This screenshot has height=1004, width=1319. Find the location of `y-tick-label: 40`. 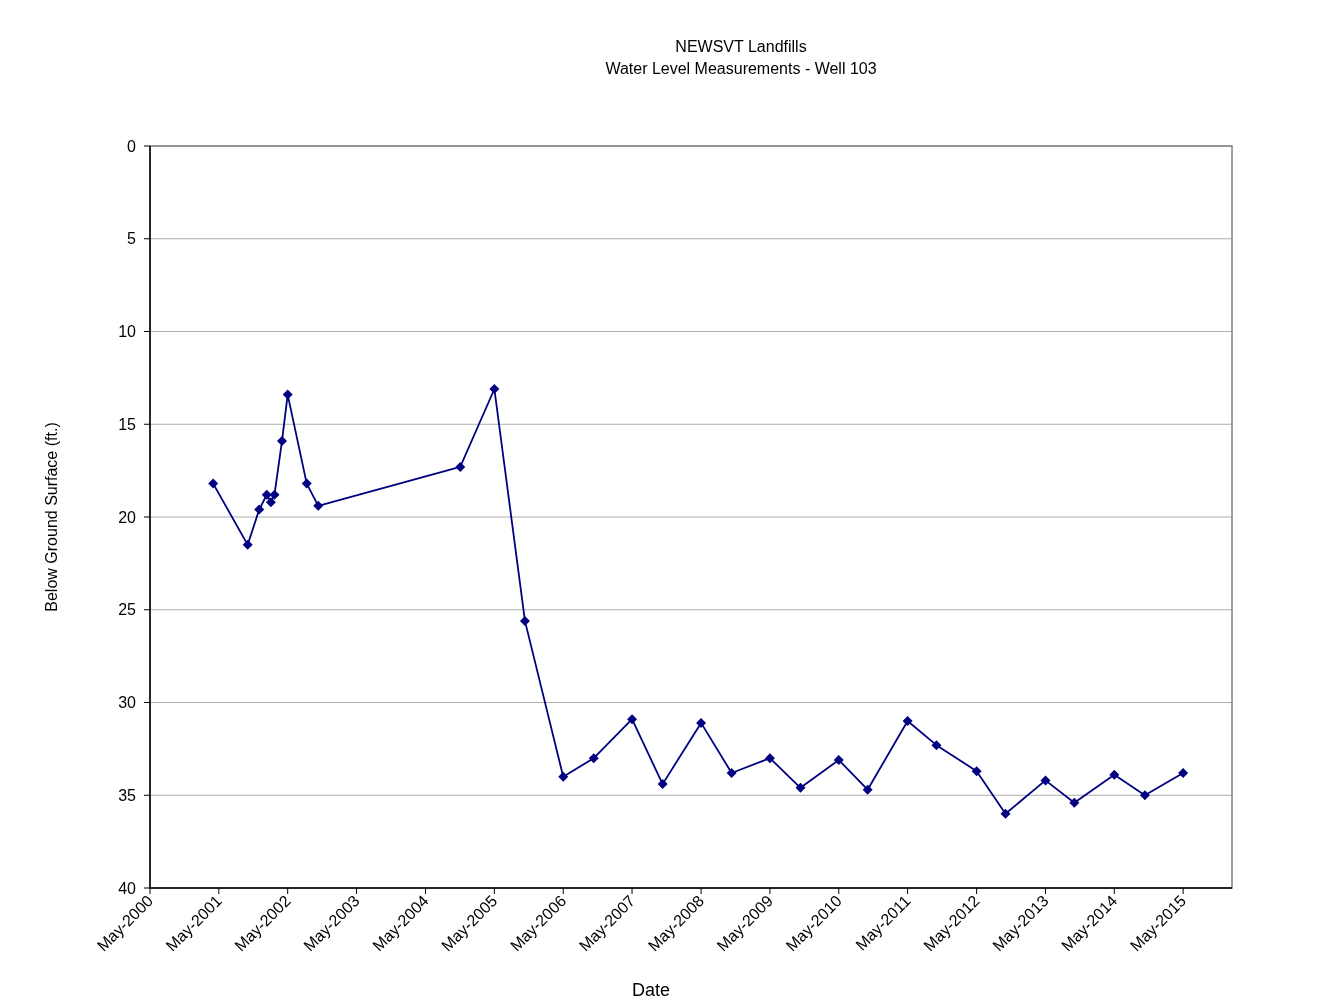

y-tick-label: 40 is located at coordinates (127, 888).